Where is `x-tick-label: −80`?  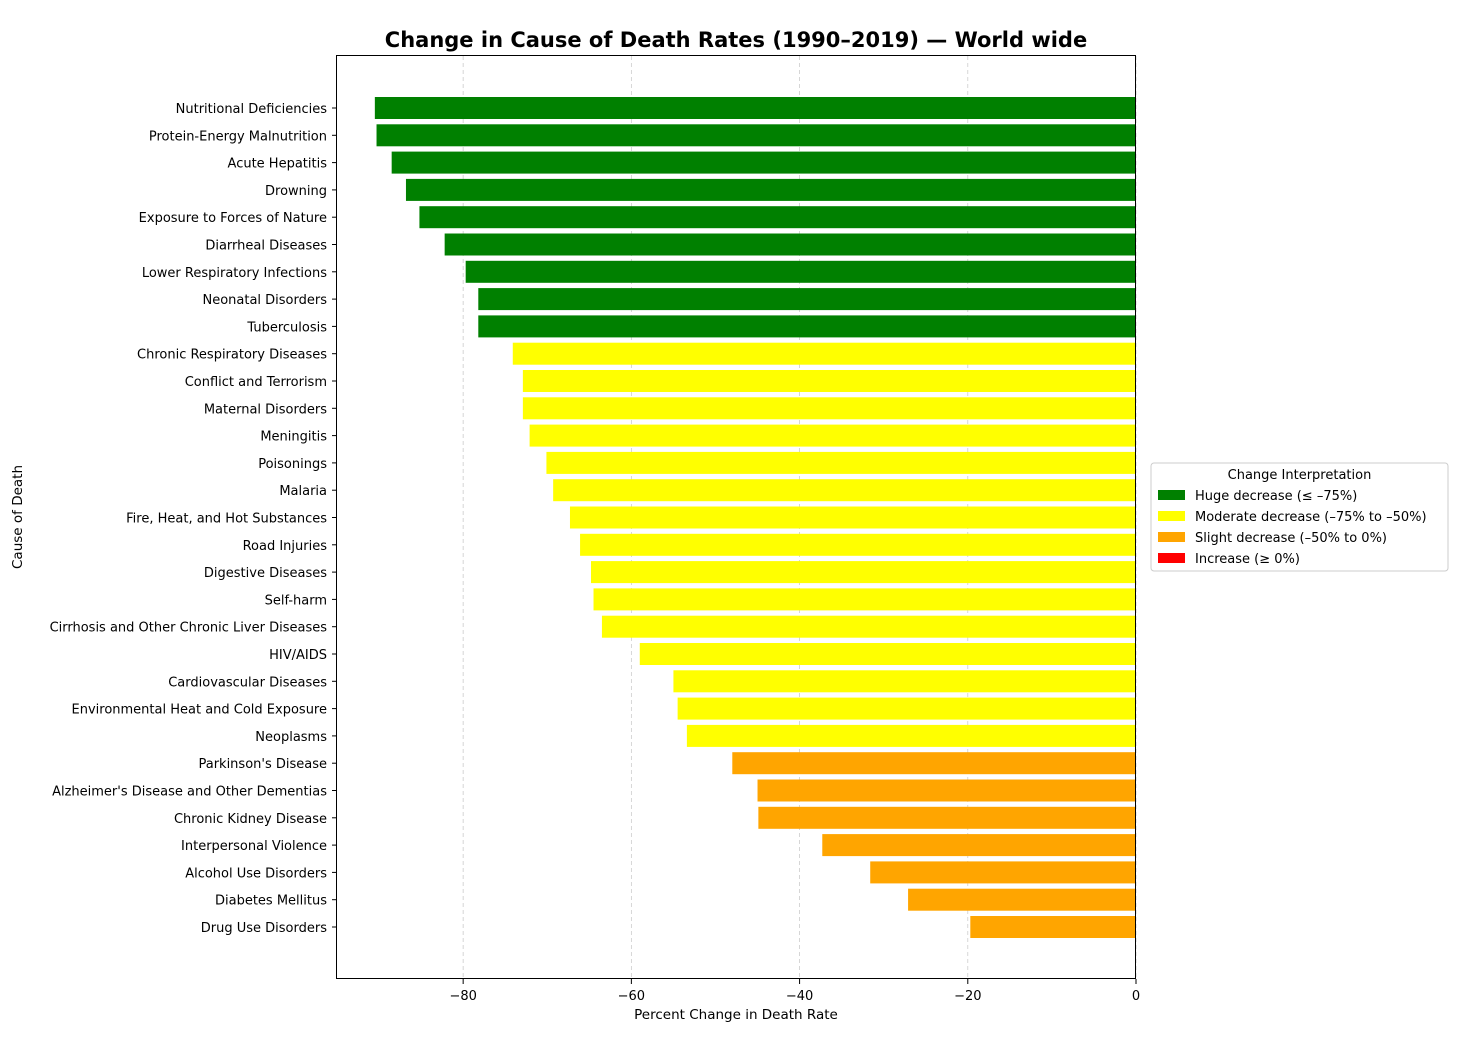
x-tick-label: −80 is located at coordinates (462, 996).